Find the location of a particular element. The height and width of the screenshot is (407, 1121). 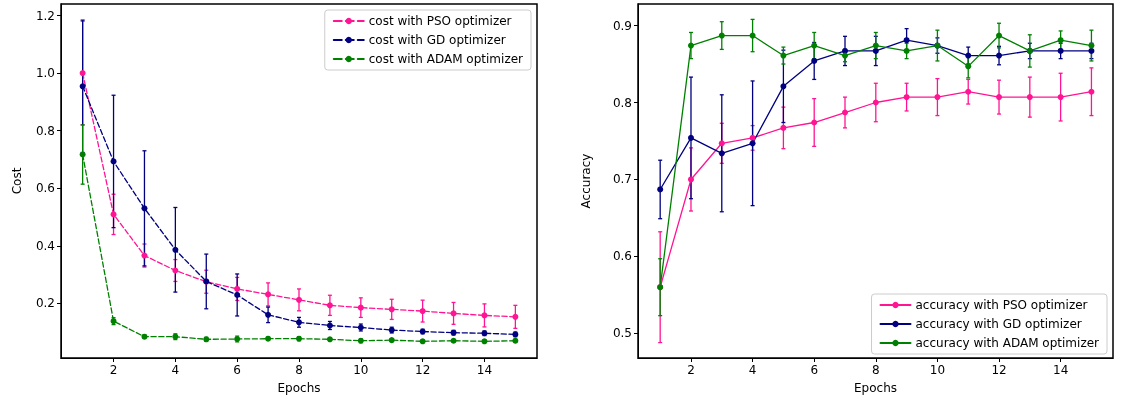

legend-label: accuracy with GD optimizer is located at coordinates (998, 324).